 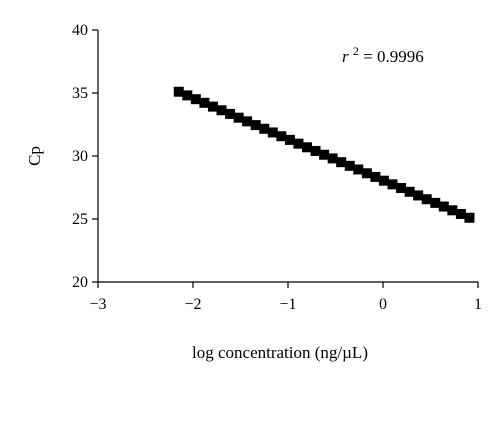 I want to click on x-ticks: −3 −2 −1 0 1, so click(x=285, y=297).